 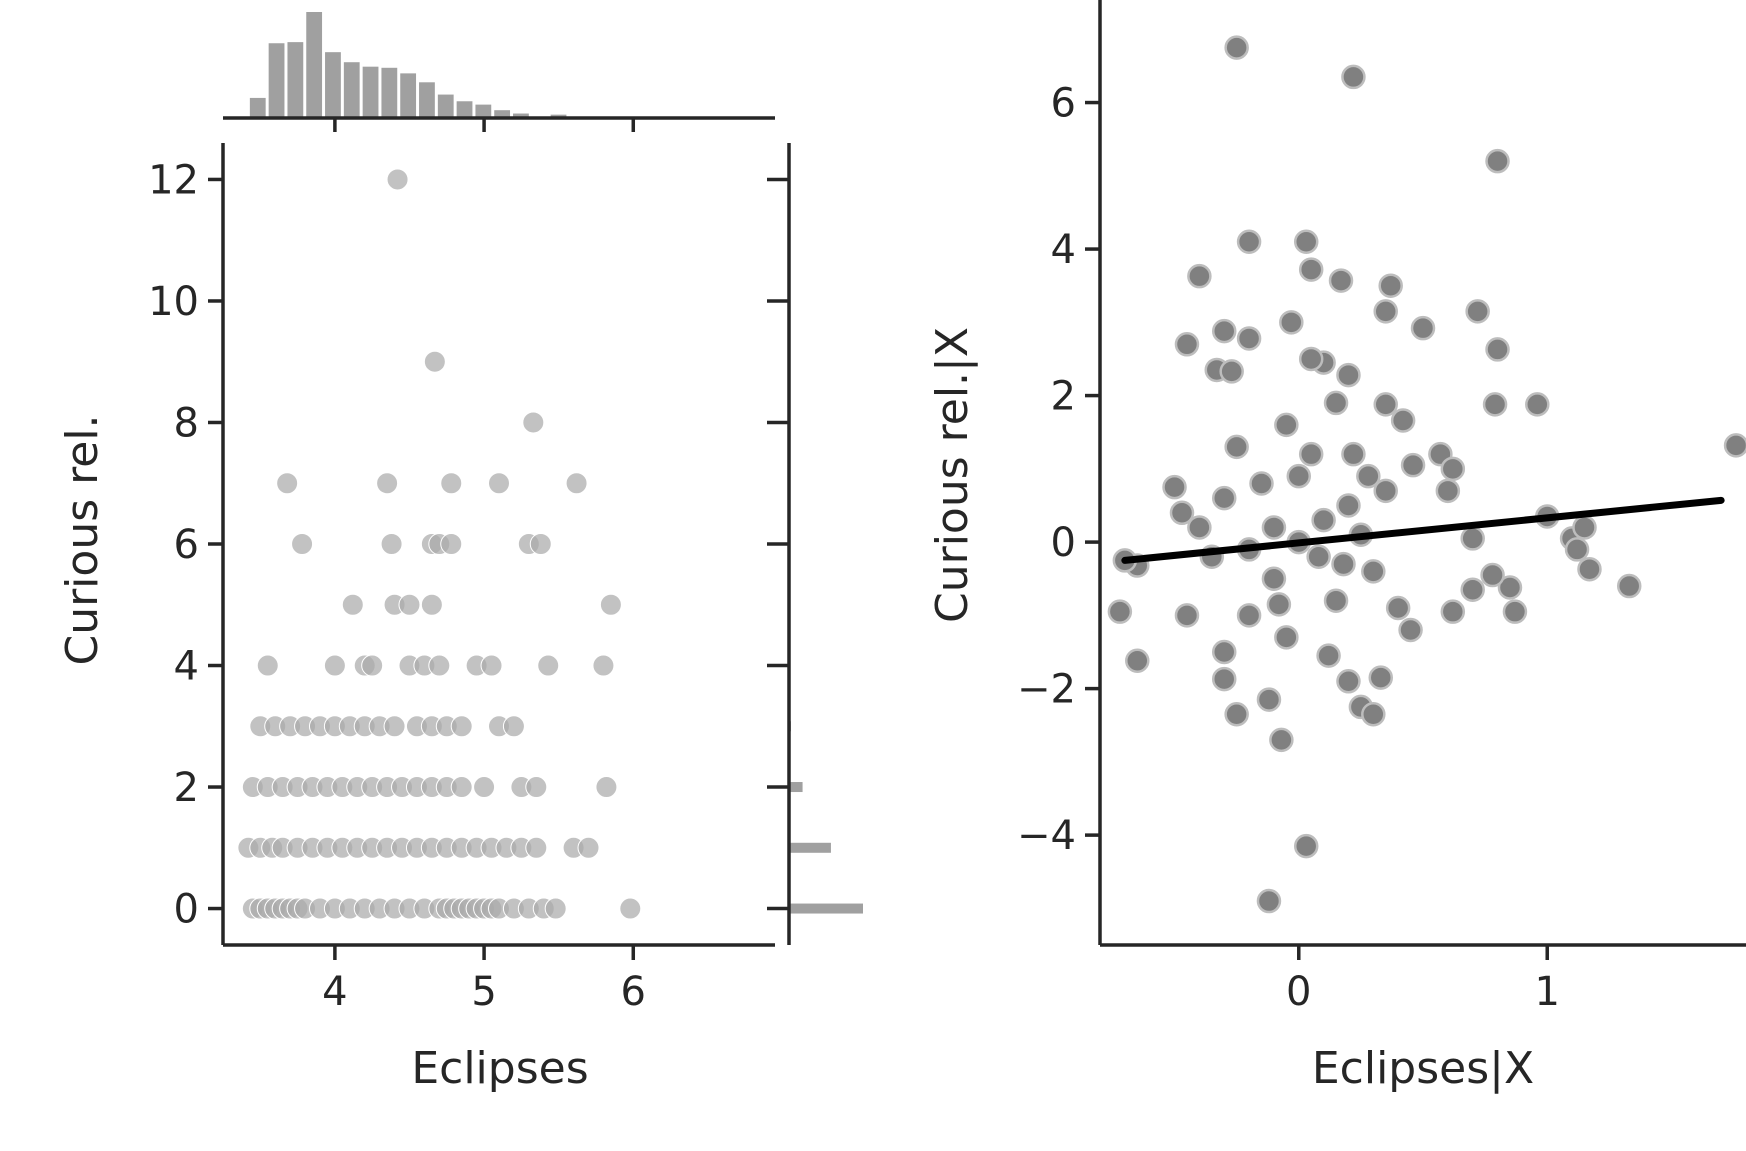 I want to click on partial-y-axis-label: Curious rel.|X, so click(x=952, y=475).